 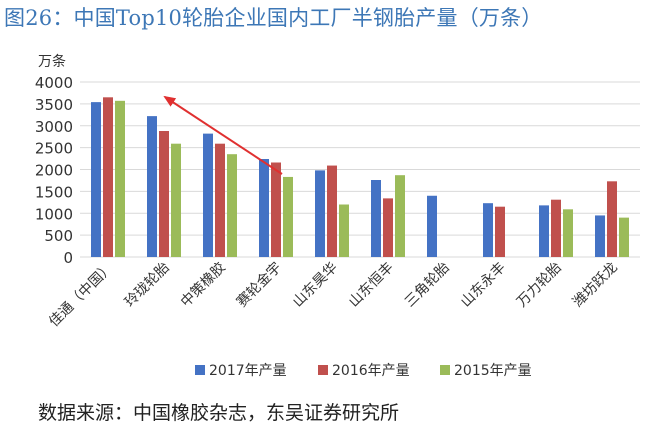 I want to click on y-tick-label: 4000, so click(x=54, y=83).